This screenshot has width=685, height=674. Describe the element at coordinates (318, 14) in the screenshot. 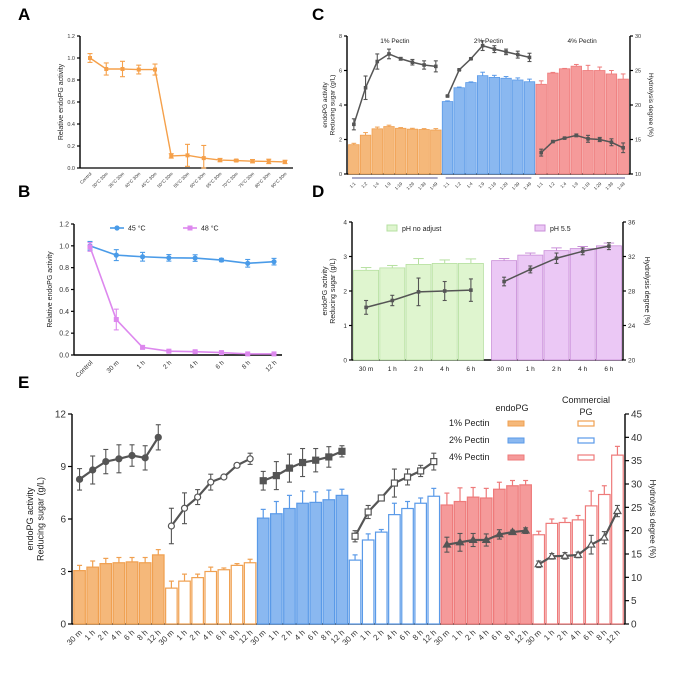

I see `panel-letter-C: C` at that location.